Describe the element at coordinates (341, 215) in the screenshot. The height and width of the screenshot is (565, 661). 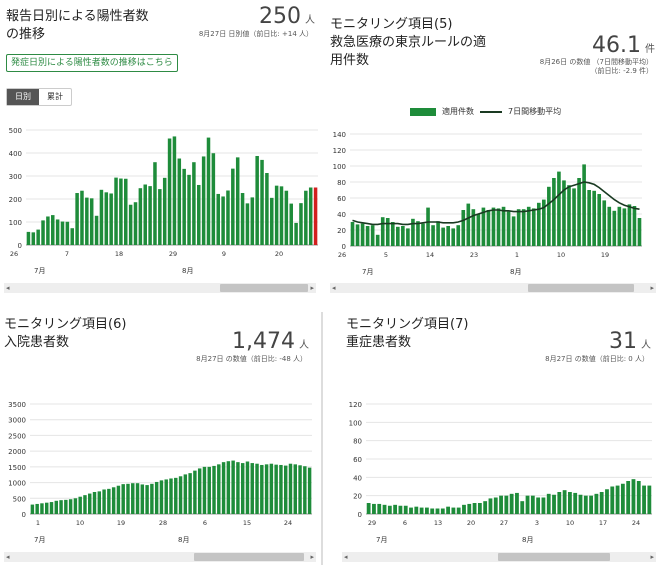
I see `y-tick-label: 40` at that location.